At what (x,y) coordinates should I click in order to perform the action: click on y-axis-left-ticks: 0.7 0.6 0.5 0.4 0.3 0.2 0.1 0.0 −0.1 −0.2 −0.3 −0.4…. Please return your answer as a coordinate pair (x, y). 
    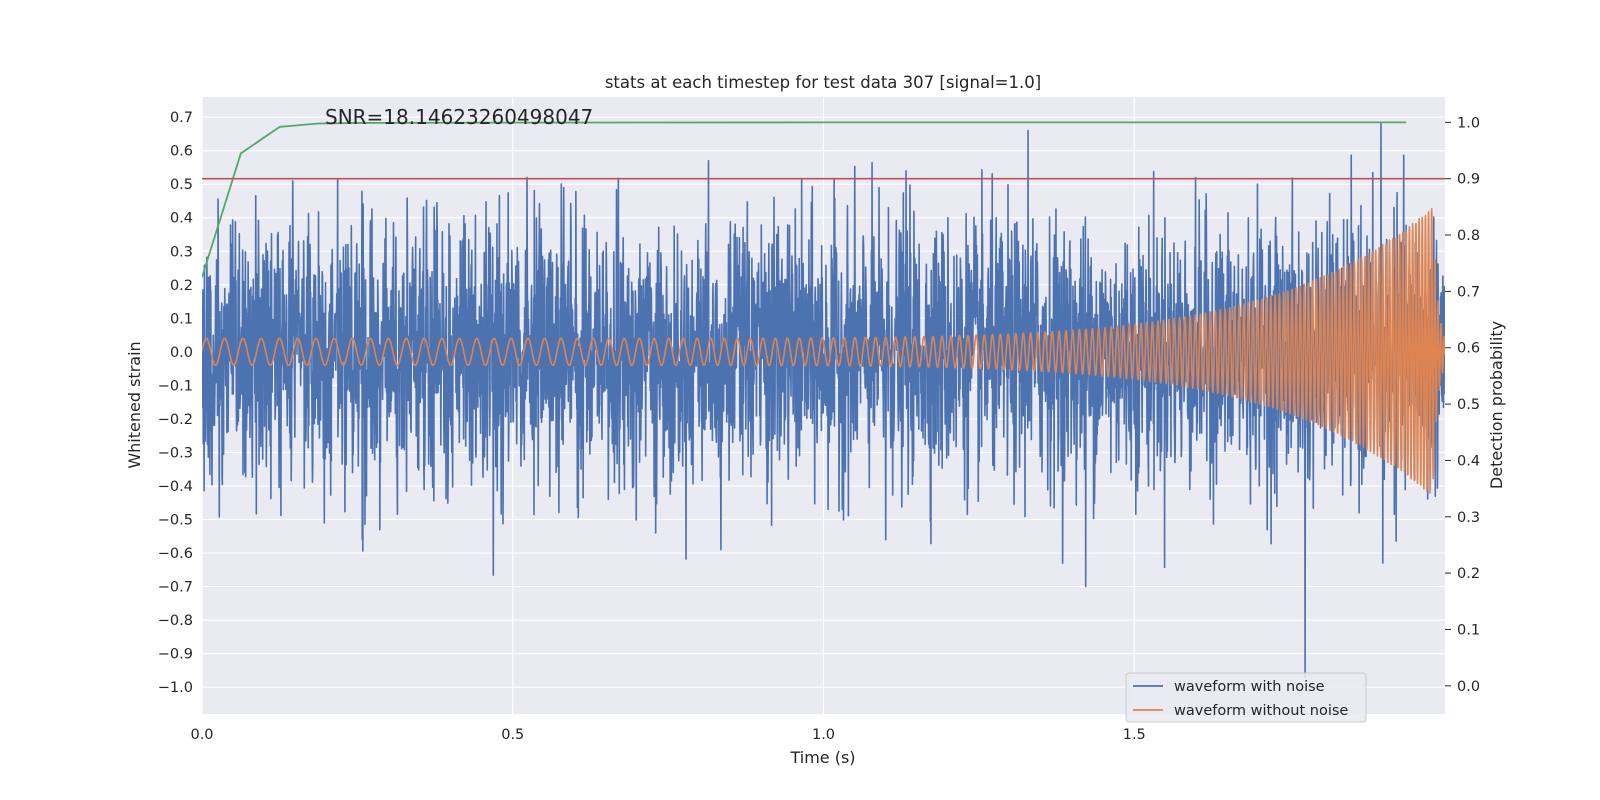
    Looking at the image, I should click on (175, 403).